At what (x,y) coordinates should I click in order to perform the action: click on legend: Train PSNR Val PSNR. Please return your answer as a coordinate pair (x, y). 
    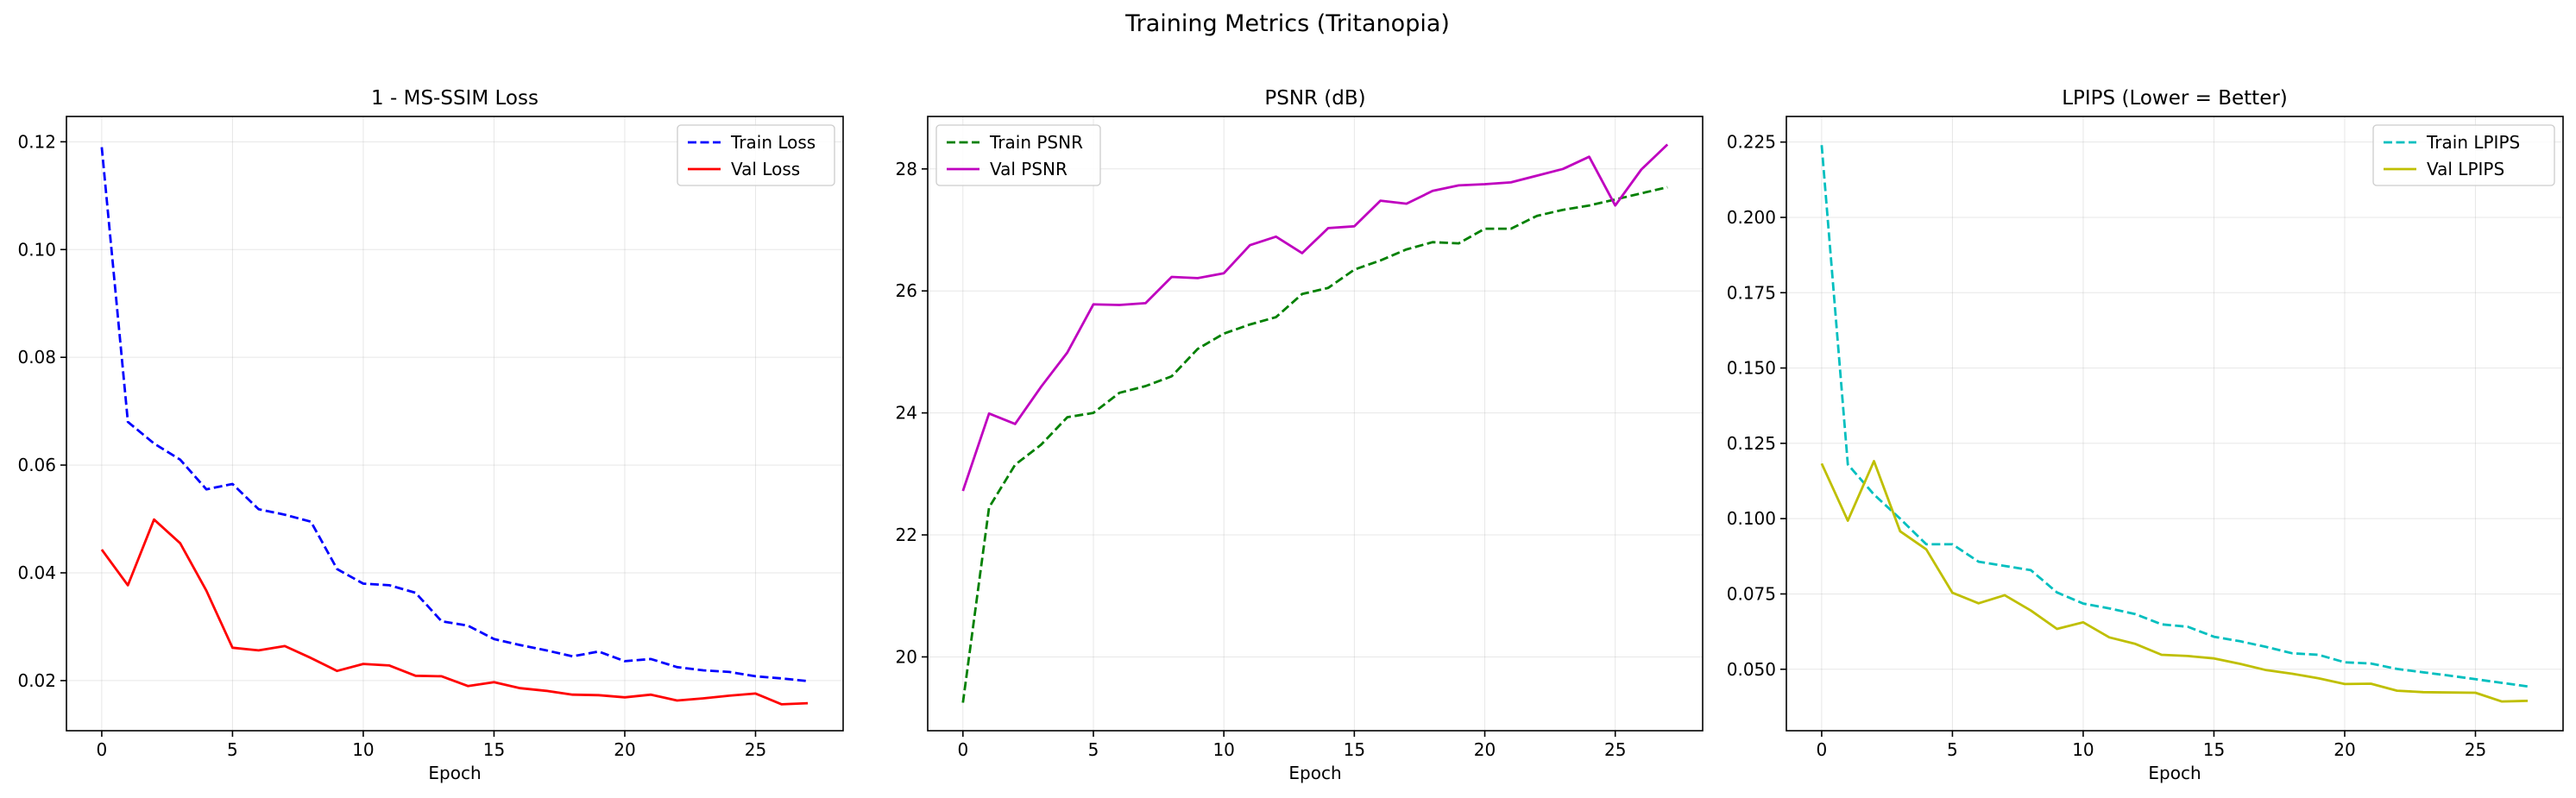
    Looking at the image, I should click on (1018, 155).